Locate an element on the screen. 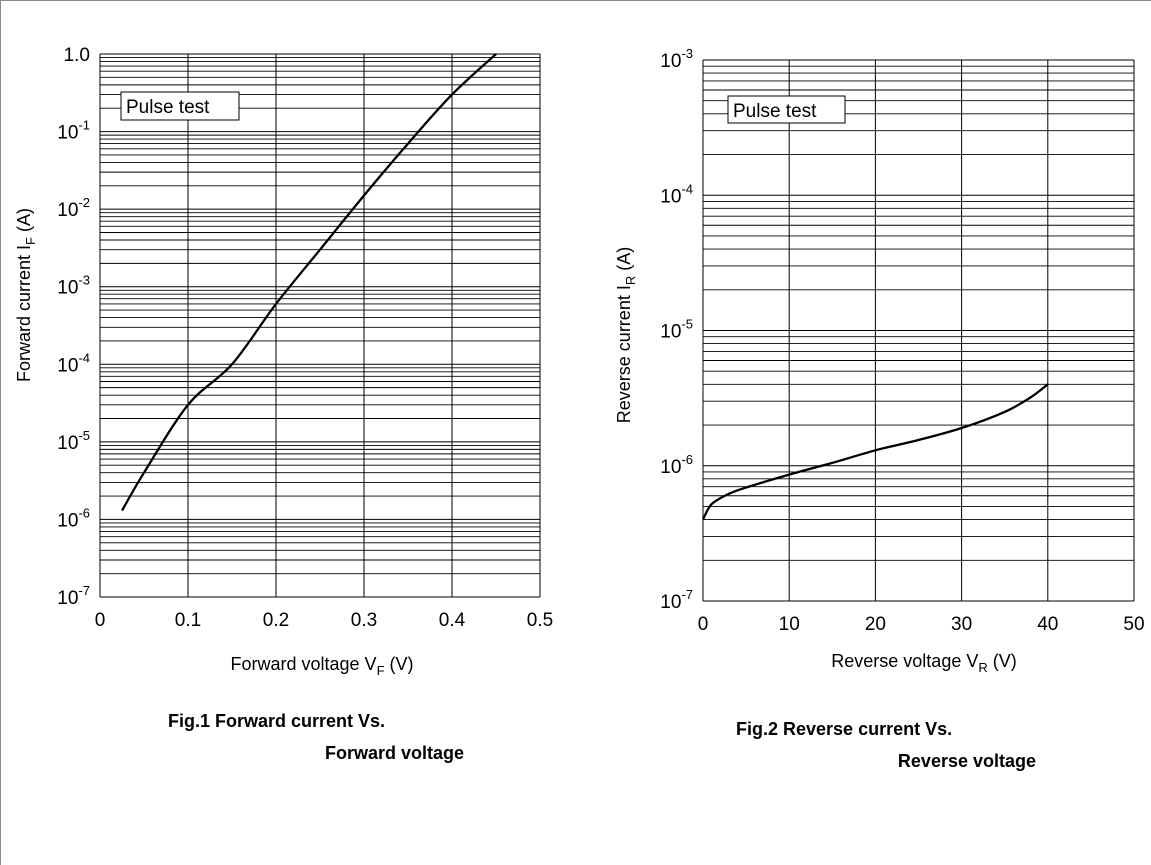 This screenshot has width=1151, height=865. x-tick-label: 30 is located at coordinates (961, 624).